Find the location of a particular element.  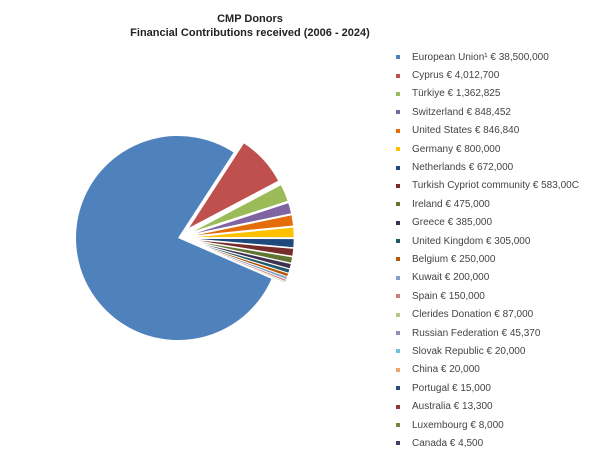

legend-label: China € 20,000 is located at coordinates (446, 370).